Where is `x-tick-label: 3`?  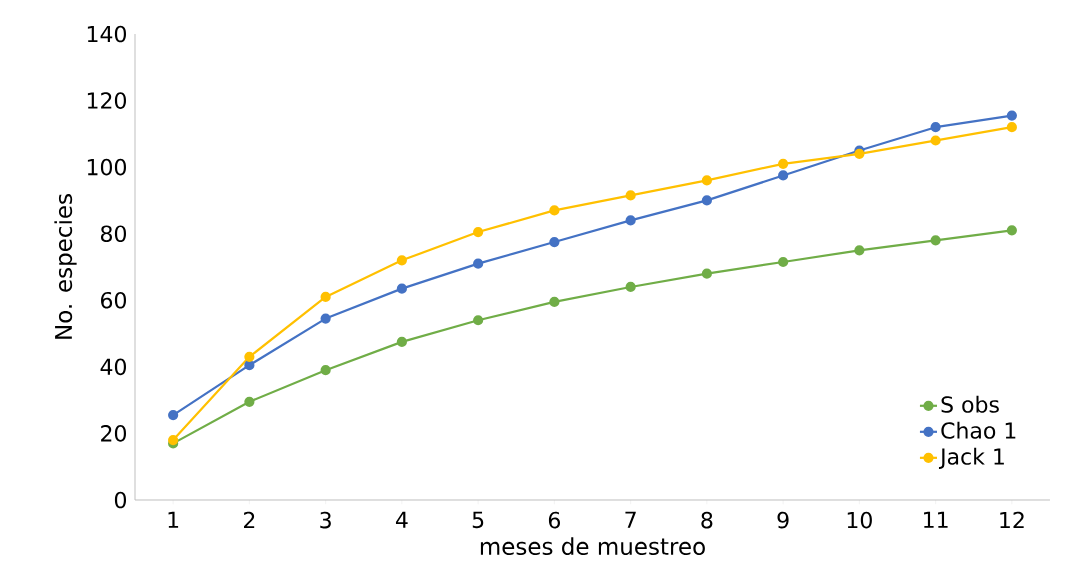
x-tick-label: 3 is located at coordinates (325, 520).